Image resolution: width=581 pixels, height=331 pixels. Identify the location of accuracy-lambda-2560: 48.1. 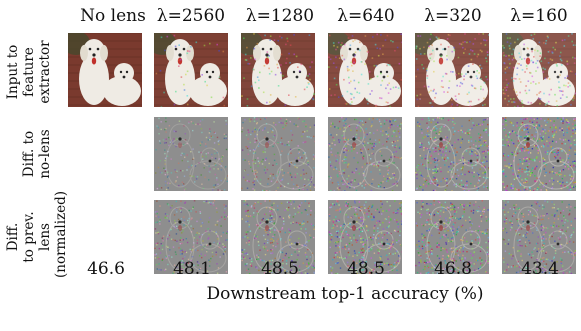
(192, 269).